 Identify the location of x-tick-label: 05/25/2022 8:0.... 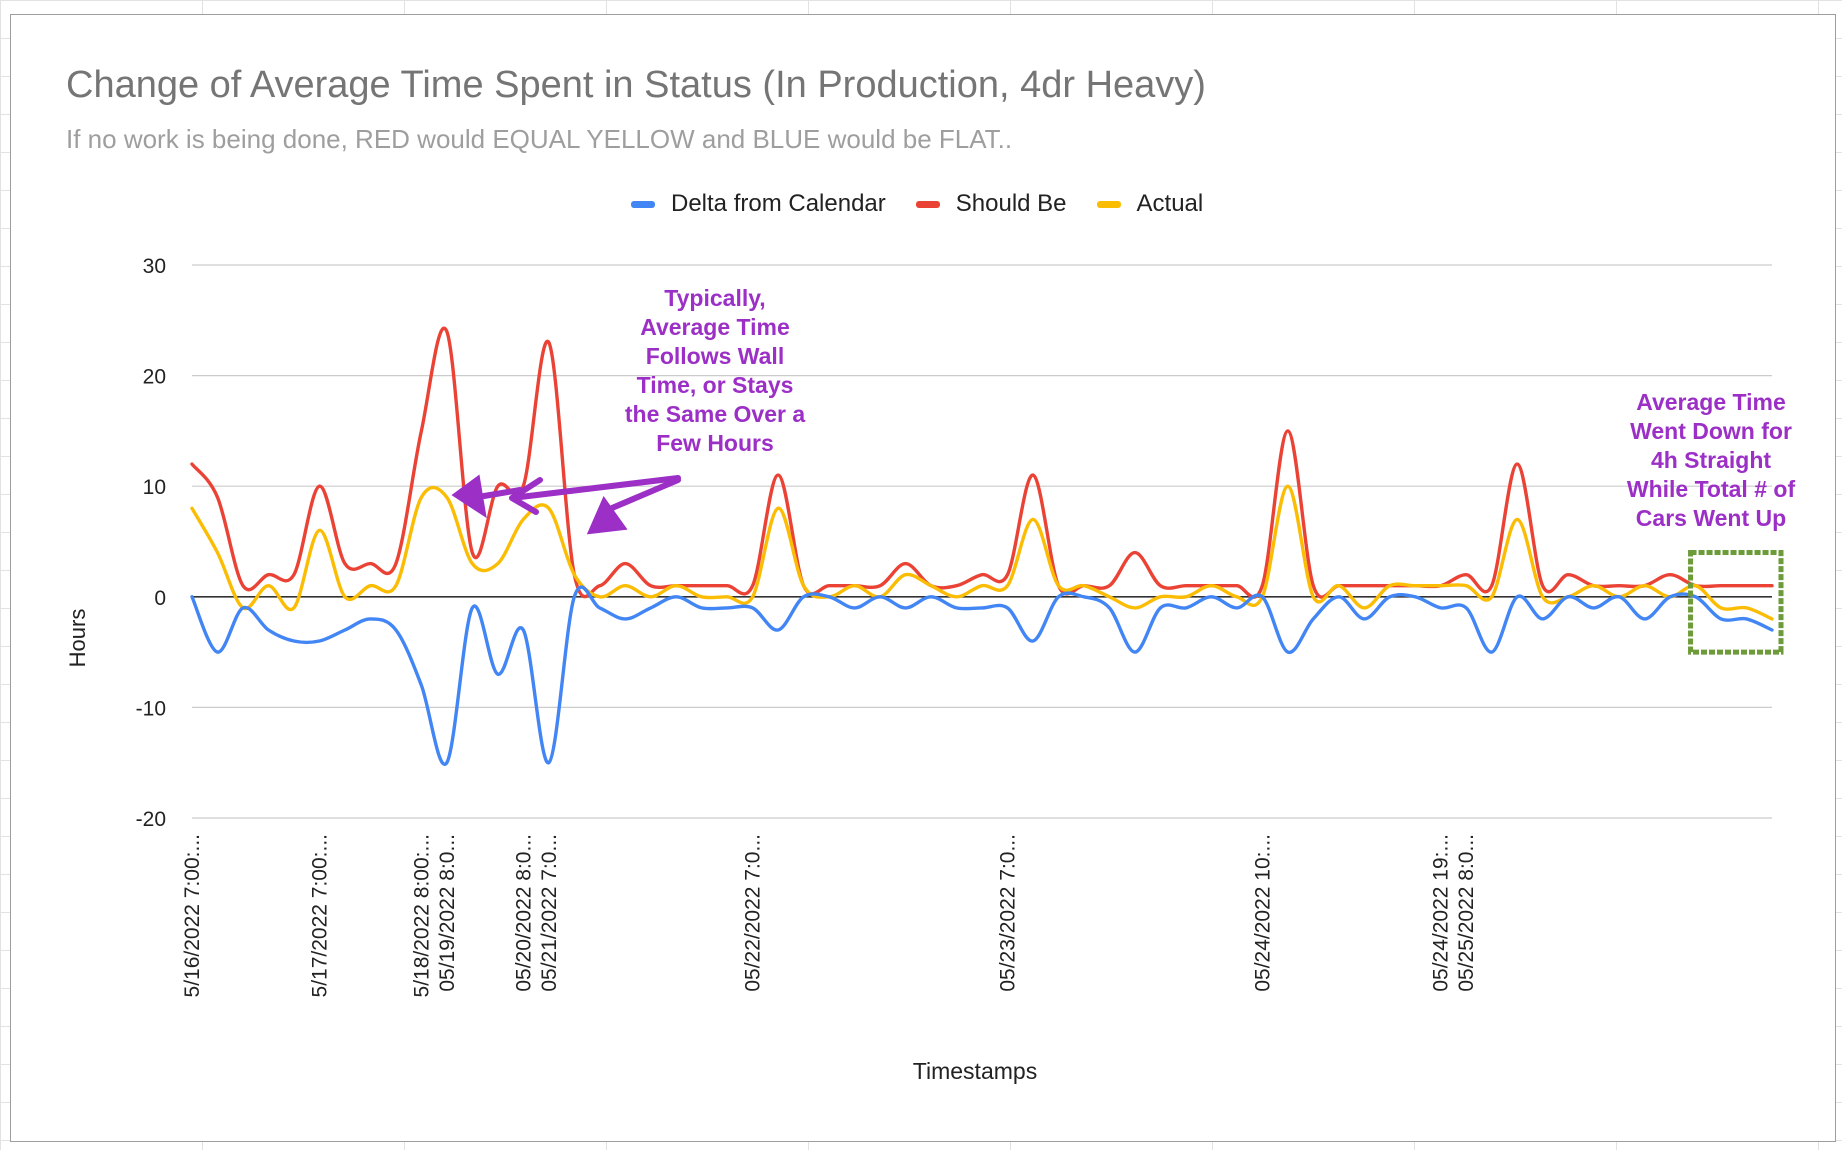
(1466, 913).